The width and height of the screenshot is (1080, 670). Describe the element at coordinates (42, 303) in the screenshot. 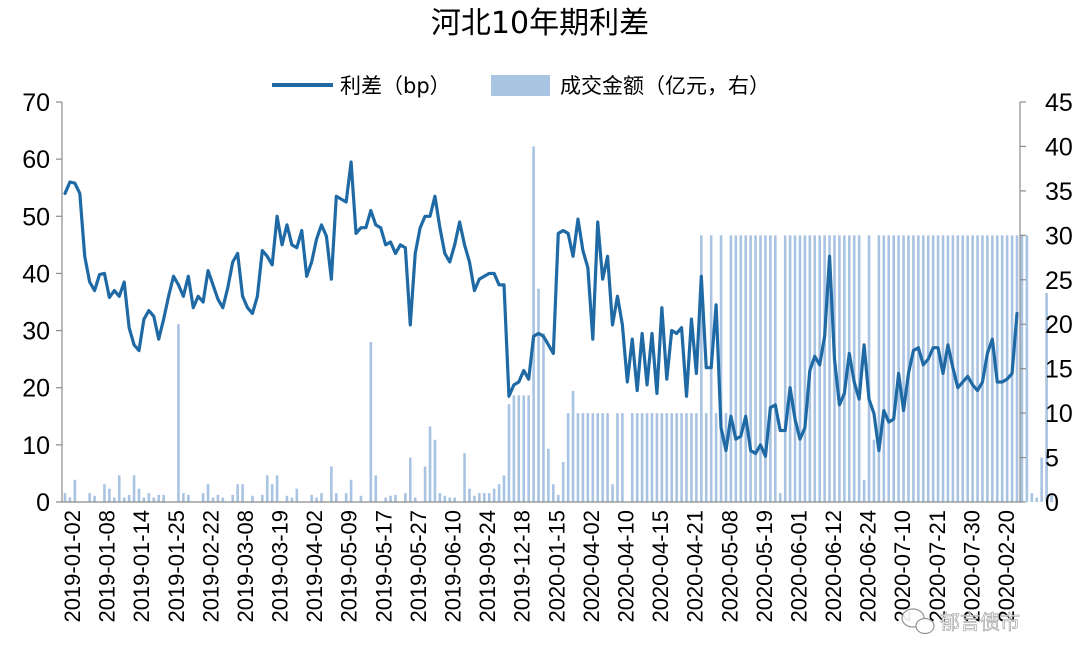

I see `y-axis-left-ticks: 0 10 20 30 40 50 60 70` at that location.